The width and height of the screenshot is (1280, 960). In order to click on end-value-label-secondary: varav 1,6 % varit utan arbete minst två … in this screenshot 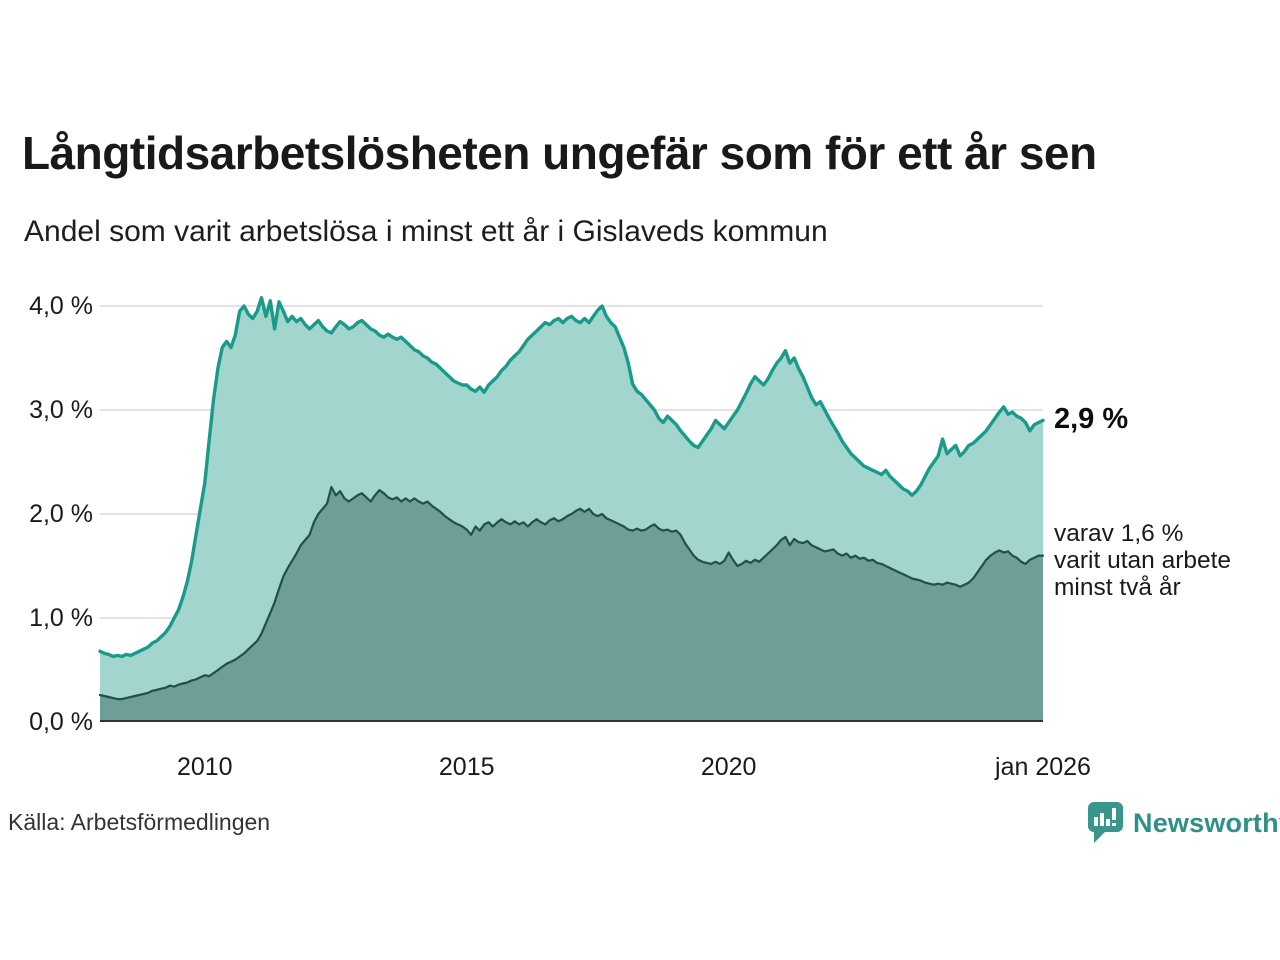, I will do `click(1142, 560)`.